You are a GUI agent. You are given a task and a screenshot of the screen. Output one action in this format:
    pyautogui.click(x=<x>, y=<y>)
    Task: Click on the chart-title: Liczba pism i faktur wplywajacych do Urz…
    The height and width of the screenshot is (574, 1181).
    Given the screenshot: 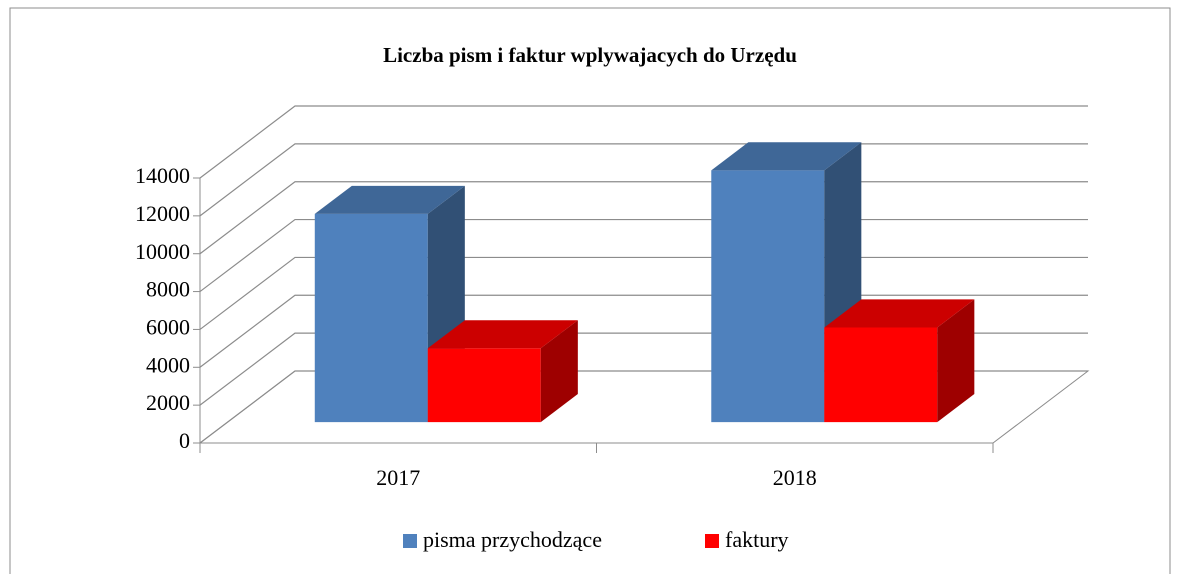 What is the action you would take?
    pyautogui.click(x=590, y=55)
    